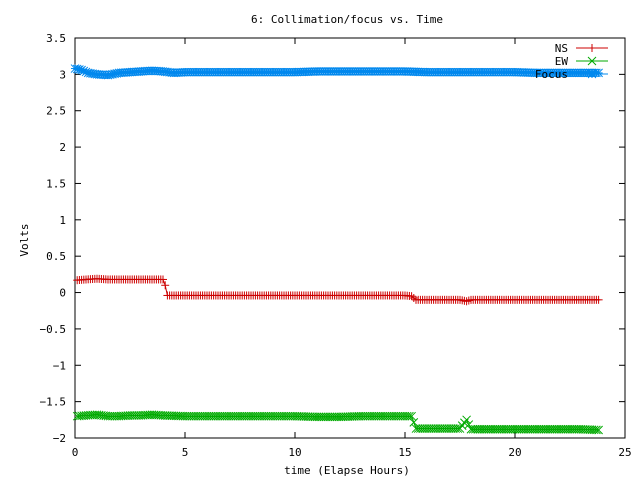  What do you see at coordinates (59, 365) in the screenshot?
I see `y-tick-label: −1` at bounding box center [59, 365].